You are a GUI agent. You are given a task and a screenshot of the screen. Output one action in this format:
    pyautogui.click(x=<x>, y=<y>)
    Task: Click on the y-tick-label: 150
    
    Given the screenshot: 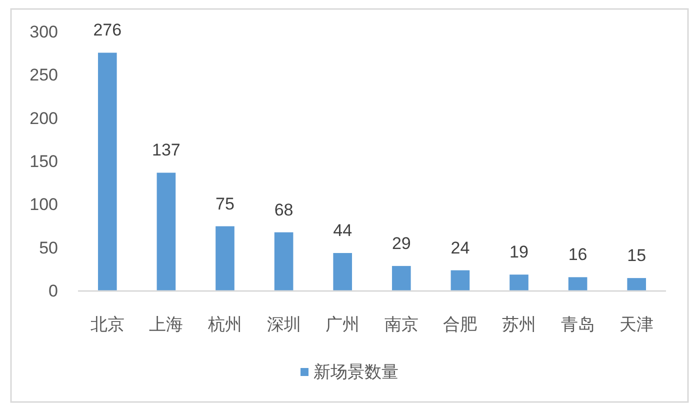 What is the action you would take?
    pyautogui.click(x=44, y=161)
    